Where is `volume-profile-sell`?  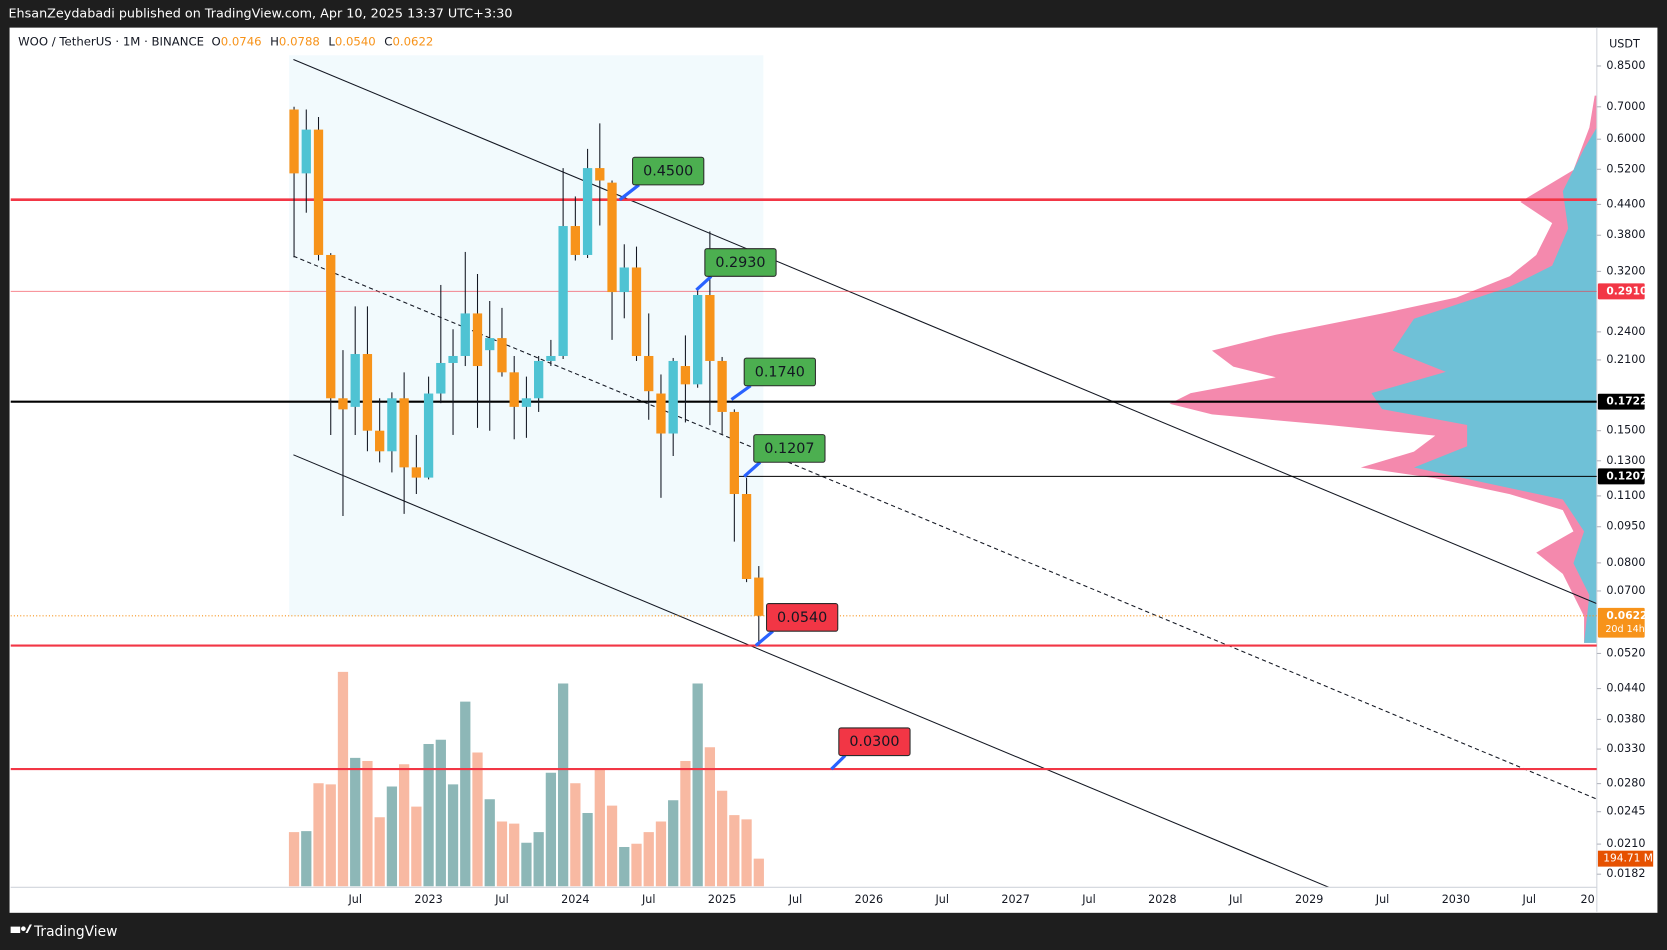 volume-profile-sell is located at coordinates (1383, 369).